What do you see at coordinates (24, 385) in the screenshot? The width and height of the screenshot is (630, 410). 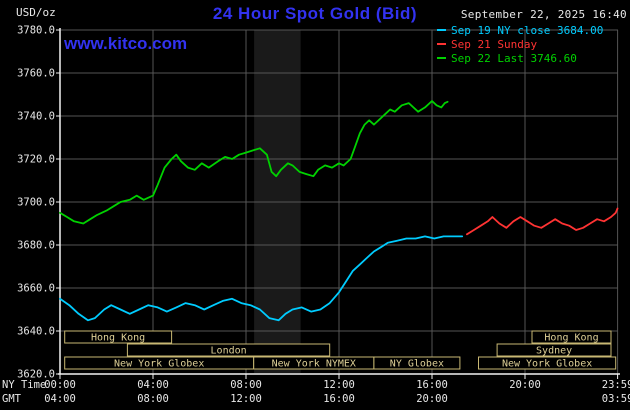 I see `ny-time-row-label: NY Time` at bounding box center [24, 385].